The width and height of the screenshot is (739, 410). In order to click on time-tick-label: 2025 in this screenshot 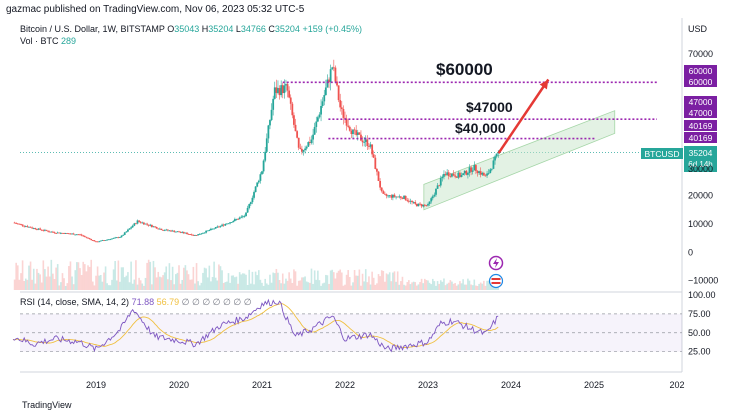, I will do `click(594, 385)`.